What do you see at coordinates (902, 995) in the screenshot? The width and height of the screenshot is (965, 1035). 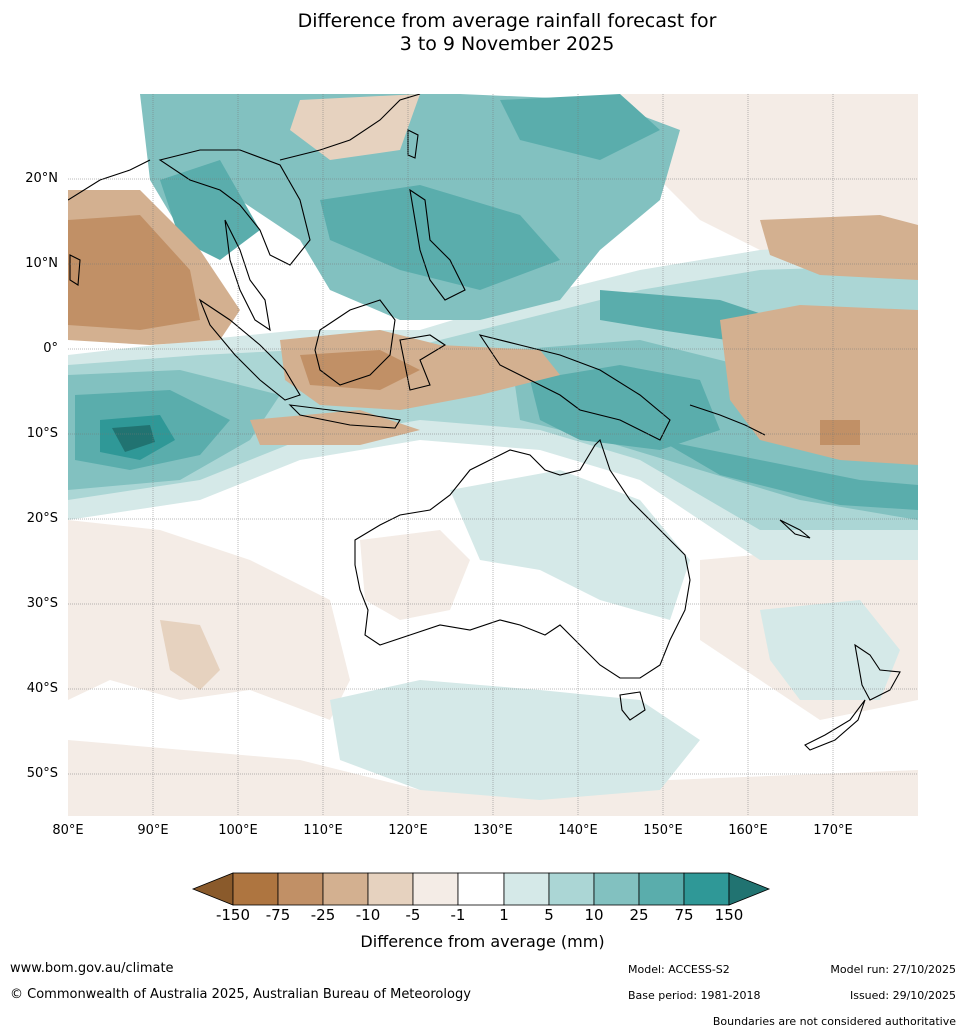 I see `footer-issued: Issued: 29/10/2025` at bounding box center [902, 995].